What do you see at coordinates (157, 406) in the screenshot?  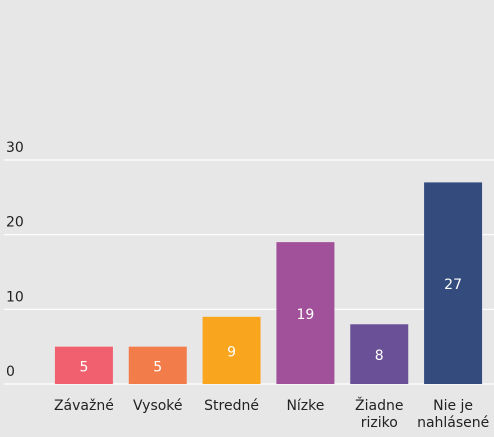 I see `x-tick-label: Vysoké` at bounding box center [157, 406].